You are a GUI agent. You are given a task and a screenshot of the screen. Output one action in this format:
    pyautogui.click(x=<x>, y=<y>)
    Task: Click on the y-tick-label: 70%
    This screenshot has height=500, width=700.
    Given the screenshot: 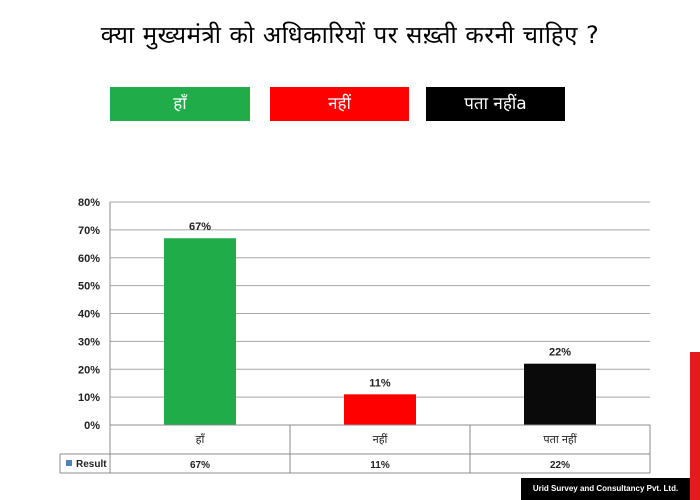 What is the action you would take?
    pyautogui.click(x=89, y=231)
    